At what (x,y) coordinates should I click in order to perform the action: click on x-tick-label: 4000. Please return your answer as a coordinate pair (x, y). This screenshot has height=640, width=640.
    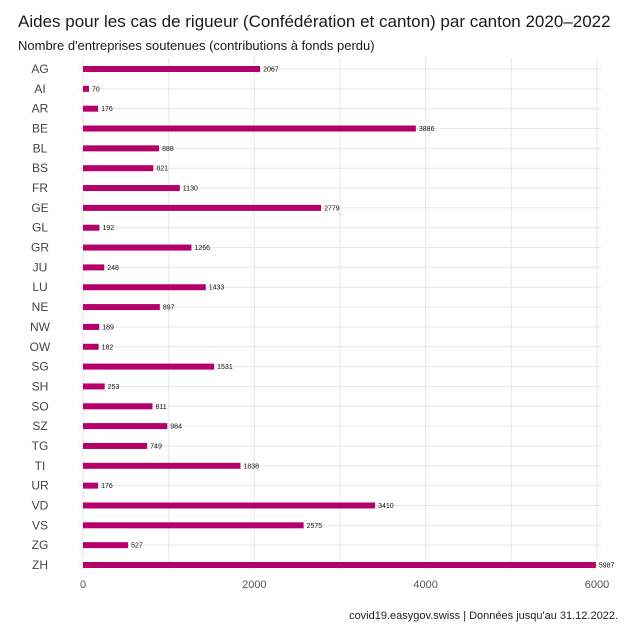
    Looking at the image, I should click on (425, 585).